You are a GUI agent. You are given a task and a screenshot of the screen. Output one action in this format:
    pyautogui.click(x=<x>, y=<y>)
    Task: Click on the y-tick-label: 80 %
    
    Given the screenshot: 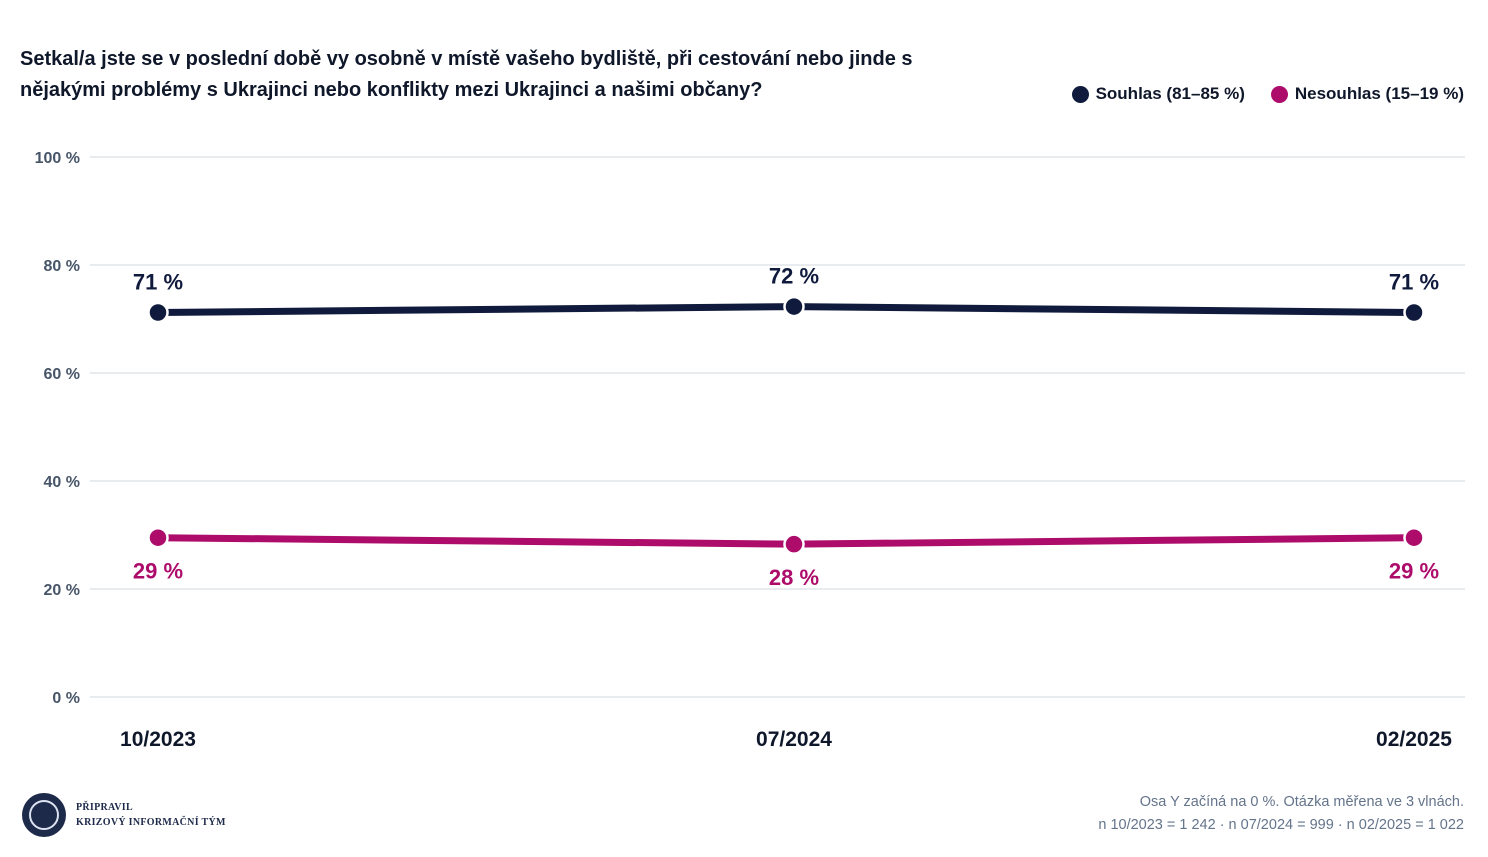 What is the action you would take?
    pyautogui.click(x=62, y=266)
    